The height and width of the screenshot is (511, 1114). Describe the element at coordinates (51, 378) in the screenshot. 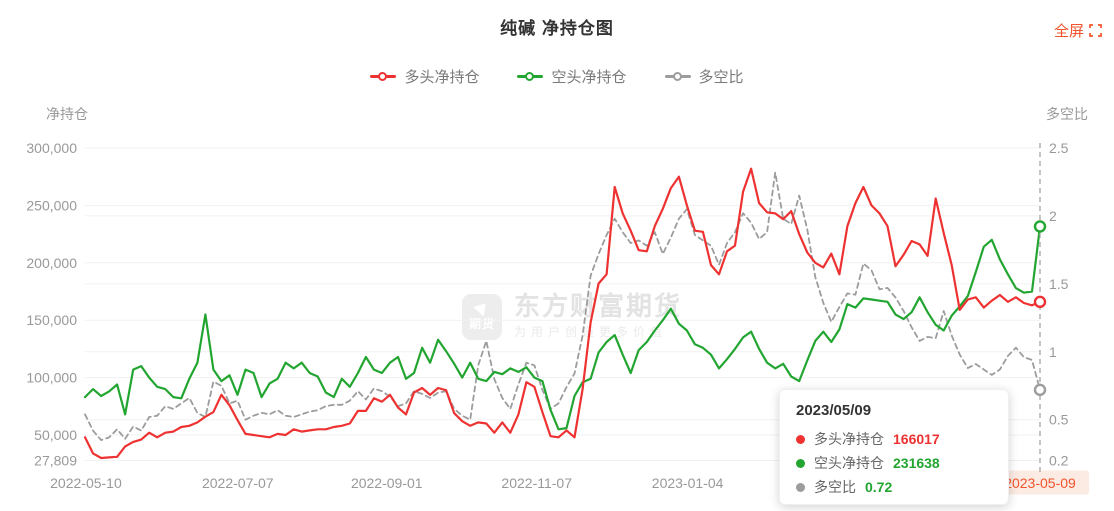

I see `y-left-tick: 100,000` at that location.